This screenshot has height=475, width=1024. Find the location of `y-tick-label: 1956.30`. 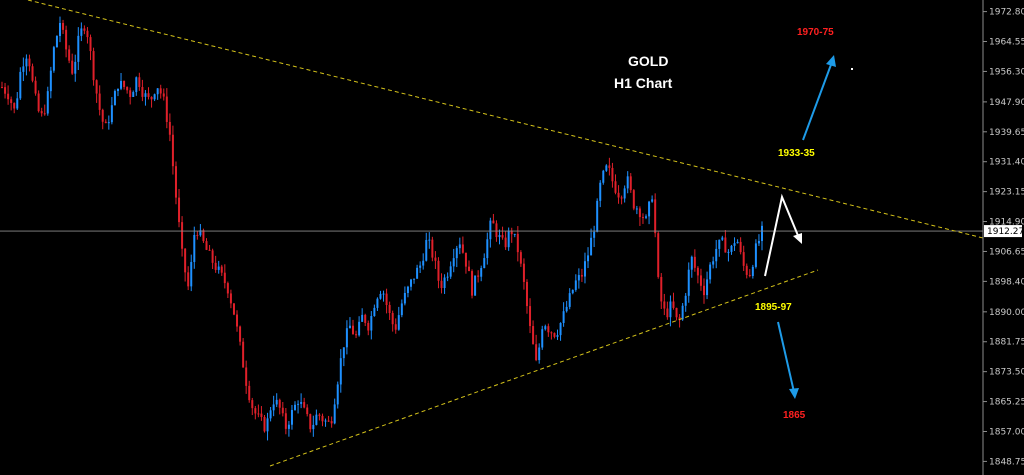

y-tick-label: 1956.30 is located at coordinates (1006, 72).